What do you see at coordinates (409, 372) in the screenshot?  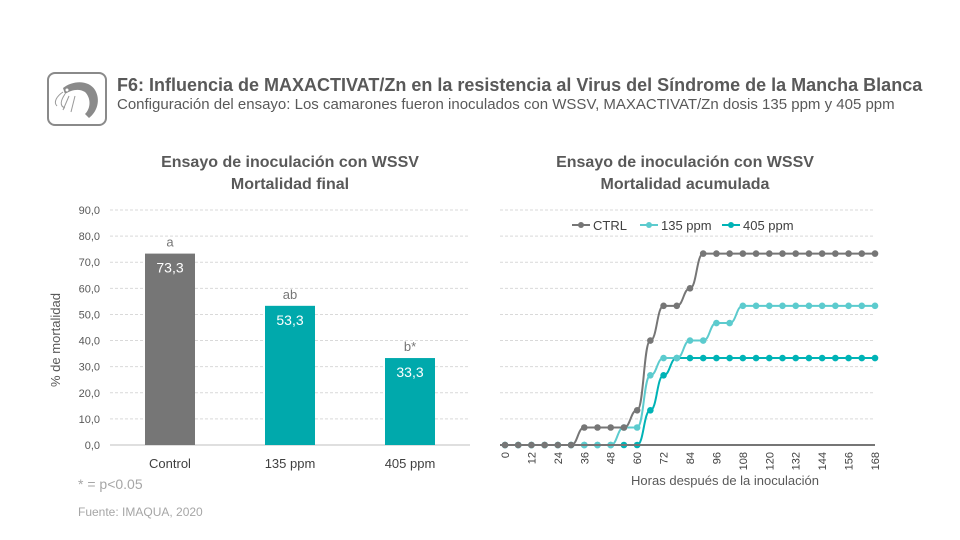 I see `bar-value-label: 33,3` at bounding box center [409, 372].